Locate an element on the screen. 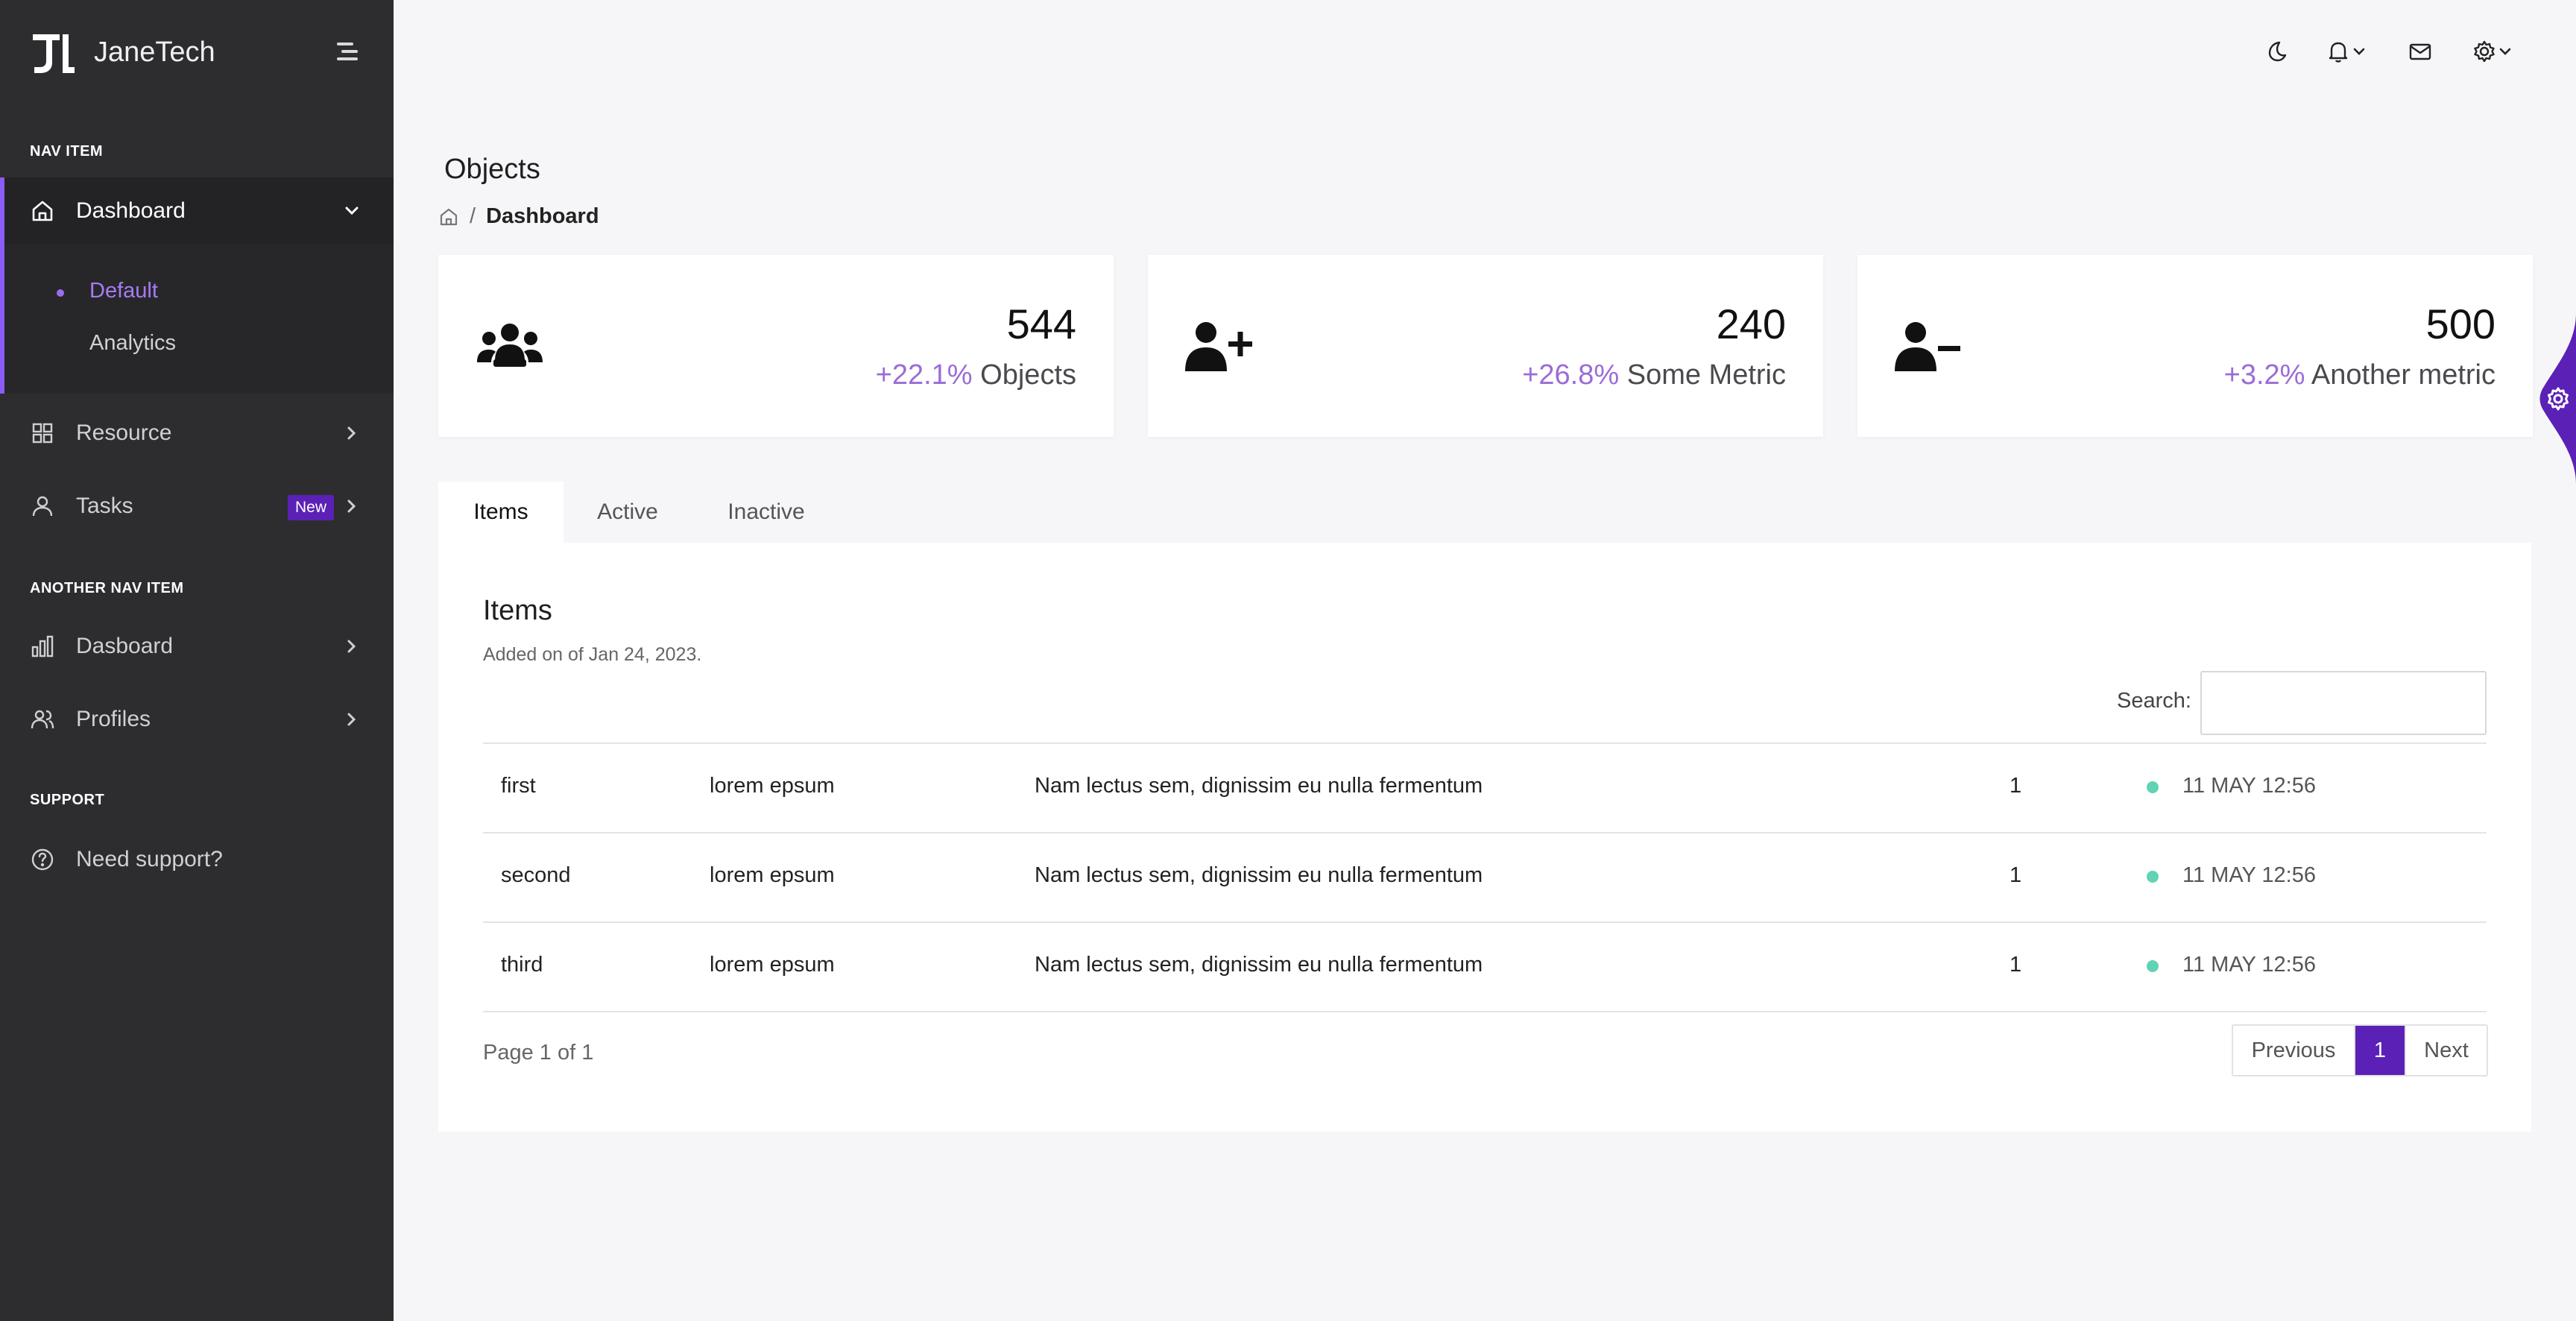 This screenshot has width=2576, height=1321. page-1-button: 1 is located at coordinates (2380, 1050).